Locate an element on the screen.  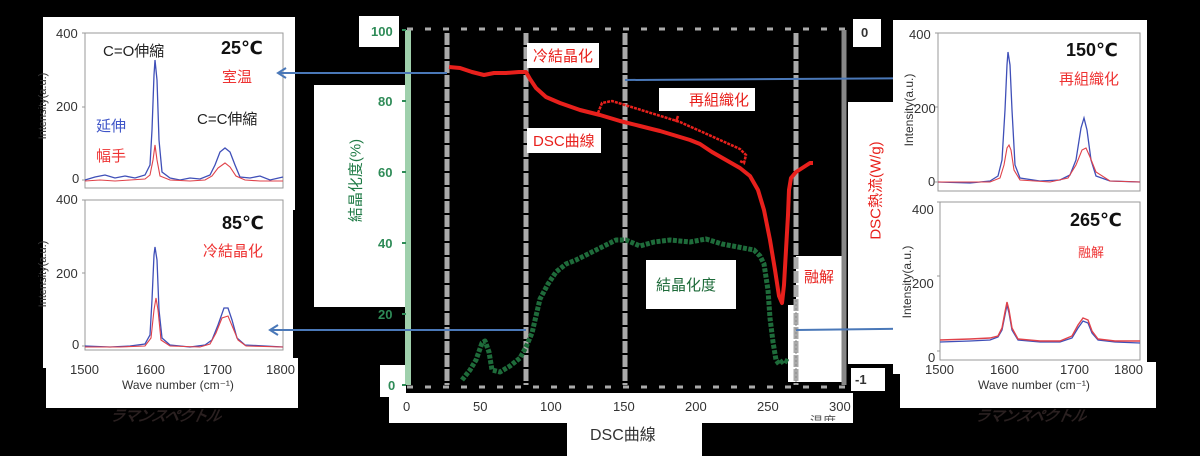
spectrum-panel-150c is located at coordinates (982, 106).